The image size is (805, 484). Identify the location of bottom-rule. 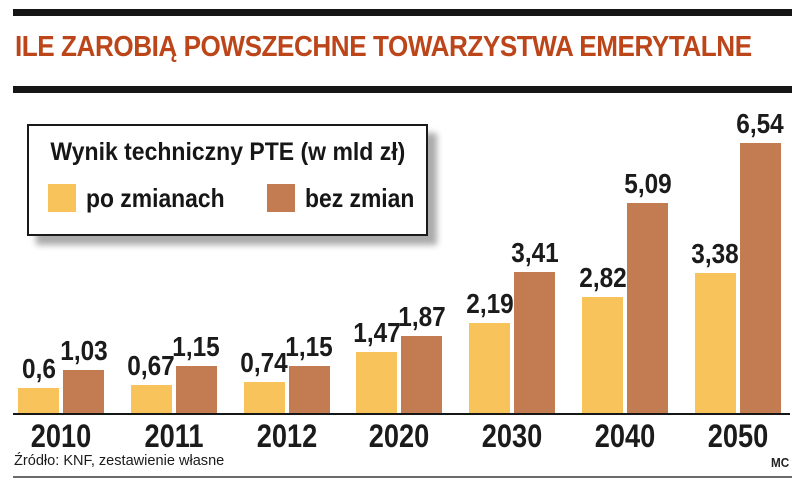
(402, 477).